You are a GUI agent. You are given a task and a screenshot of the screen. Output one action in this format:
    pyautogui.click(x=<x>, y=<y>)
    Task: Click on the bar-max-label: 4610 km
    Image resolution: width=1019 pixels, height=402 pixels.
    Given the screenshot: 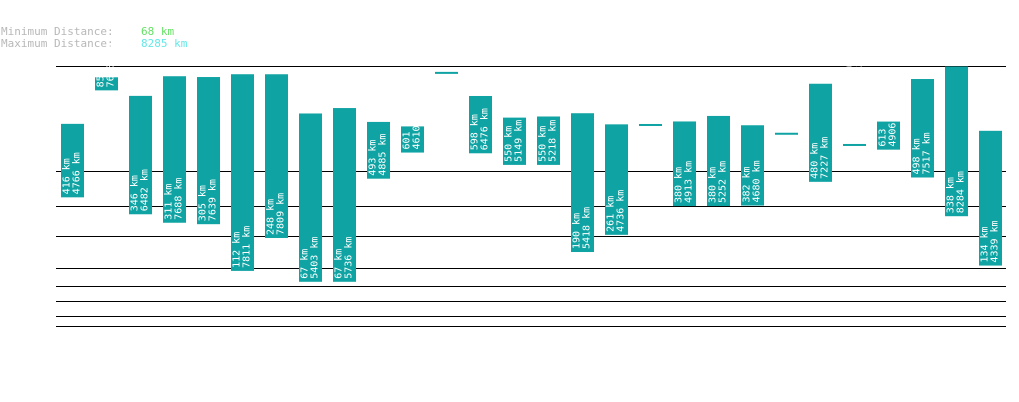 What is the action you would take?
    pyautogui.click(x=417, y=128)
    